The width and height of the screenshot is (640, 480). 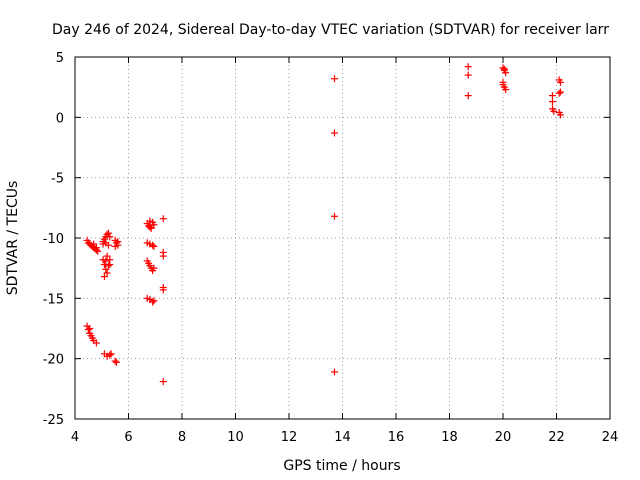 What do you see at coordinates (75, 437) in the screenshot?
I see `x-tick-label: 4` at bounding box center [75, 437].